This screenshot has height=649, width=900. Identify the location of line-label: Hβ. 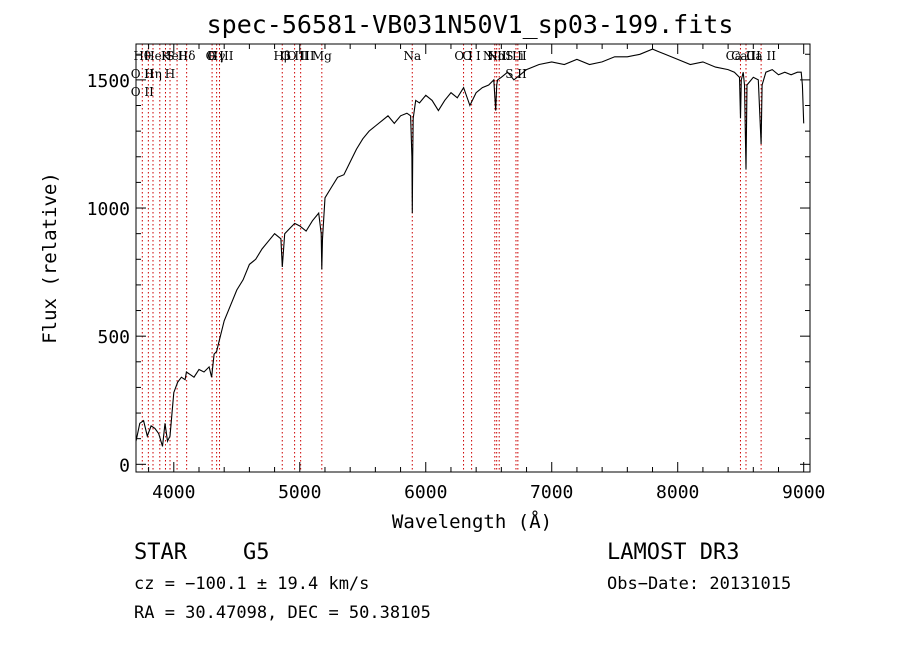
(282, 56).